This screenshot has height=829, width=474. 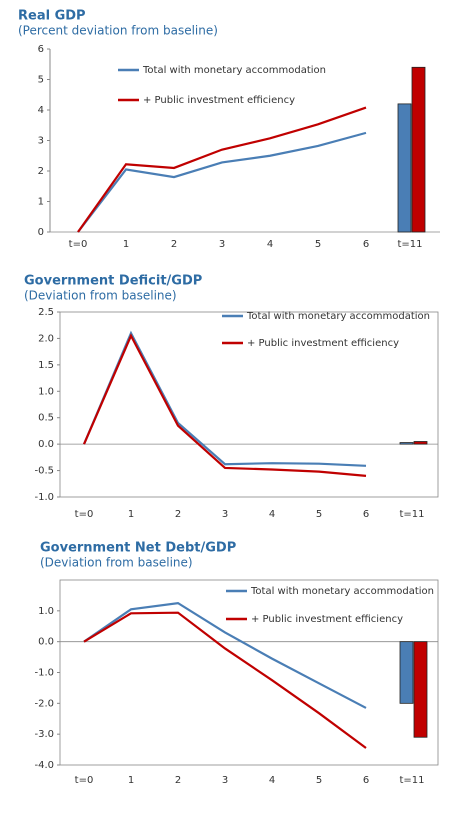 What do you see at coordinates (41, 171) in the screenshot?
I see `y-tick-label: 2` at bounding box center [41, 171].